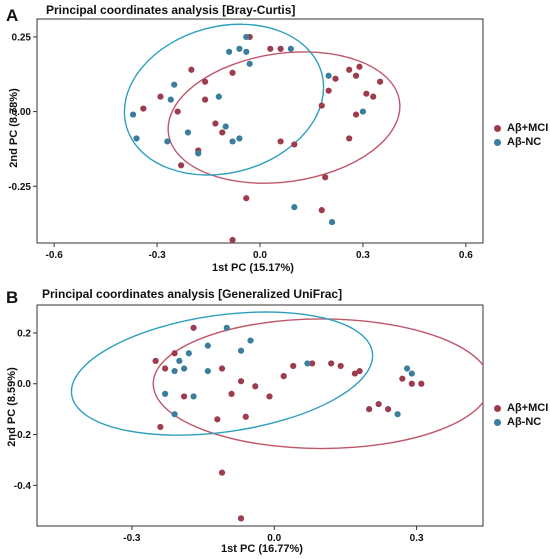 This screenshot has width=550, height=559. What do you see at coordinates (19, 187) in the screenshot?
I see `y-tick-label: -0.25` at bounding box center [19, 187].